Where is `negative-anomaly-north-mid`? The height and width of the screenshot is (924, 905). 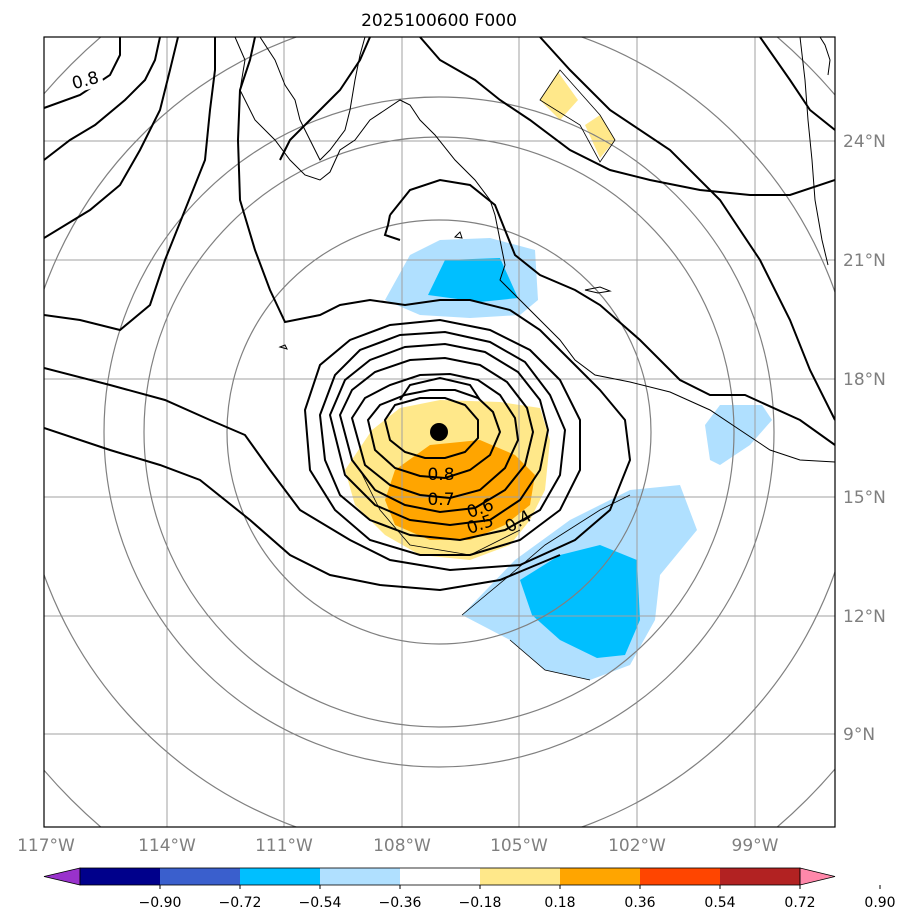 negative-anomaly-north-mid is located at coordinates (473, 280).